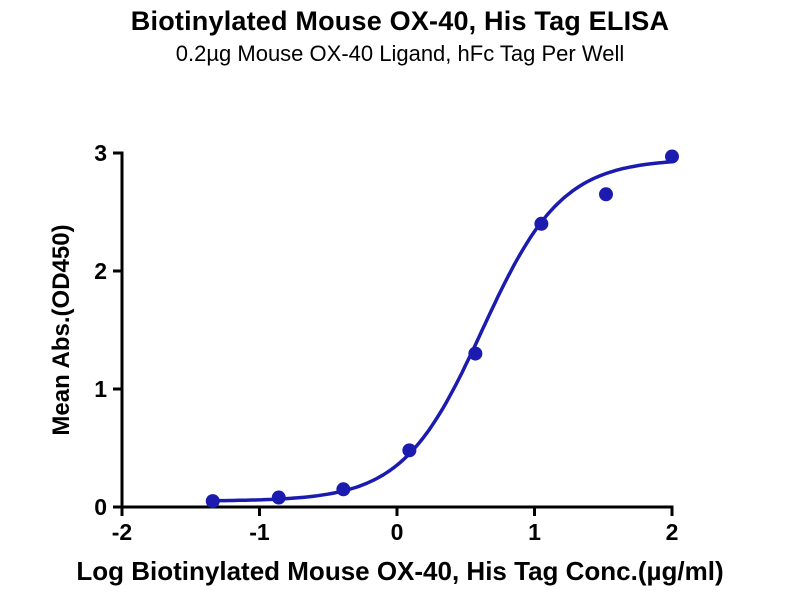  I want to click on y-axis-label: Mean Abs.(OD450), so click(61, 330).